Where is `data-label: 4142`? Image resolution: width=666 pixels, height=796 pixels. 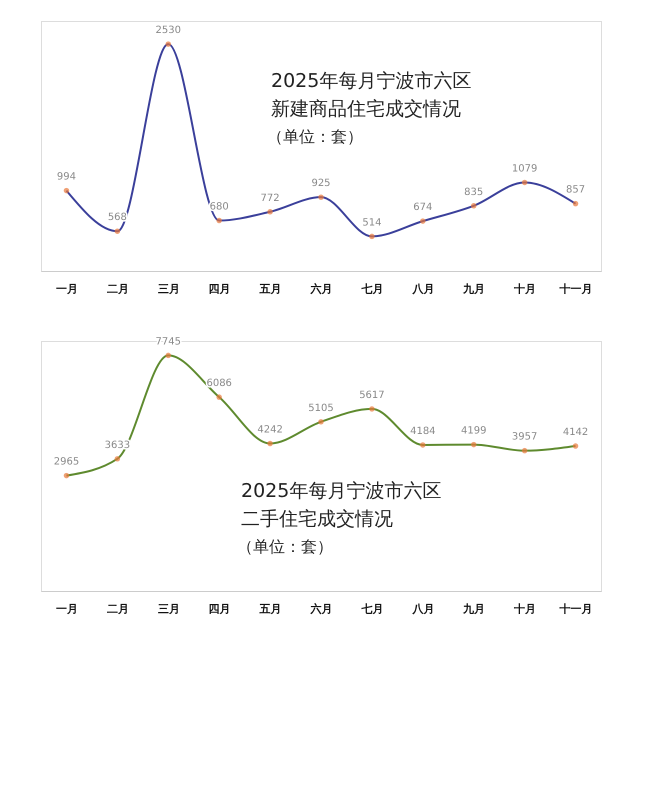
data-label: 4142 is located at coordinates (575, 432).